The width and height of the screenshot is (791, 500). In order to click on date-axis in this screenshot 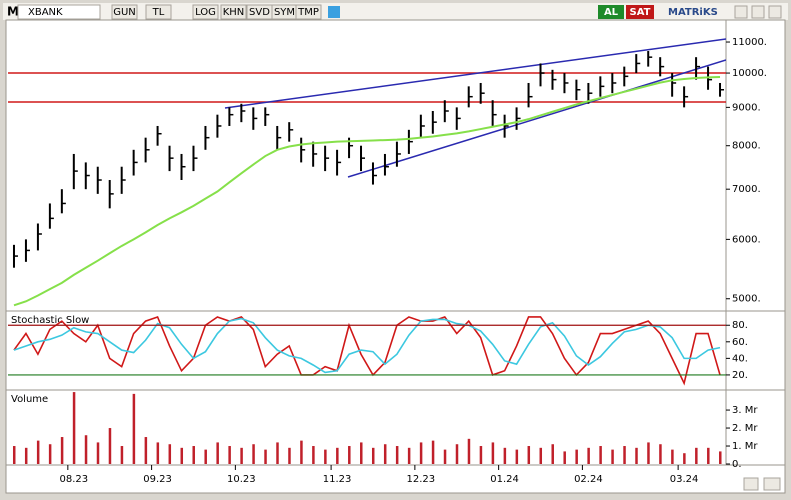, I will do `click(395, 479)`.